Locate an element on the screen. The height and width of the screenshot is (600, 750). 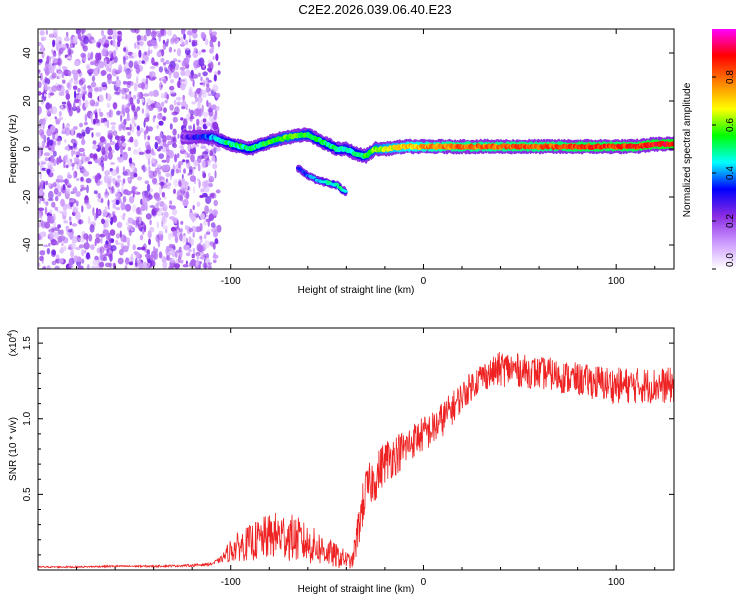
snr-ytick-label: 0.5 is located at coordinates (27, 494).